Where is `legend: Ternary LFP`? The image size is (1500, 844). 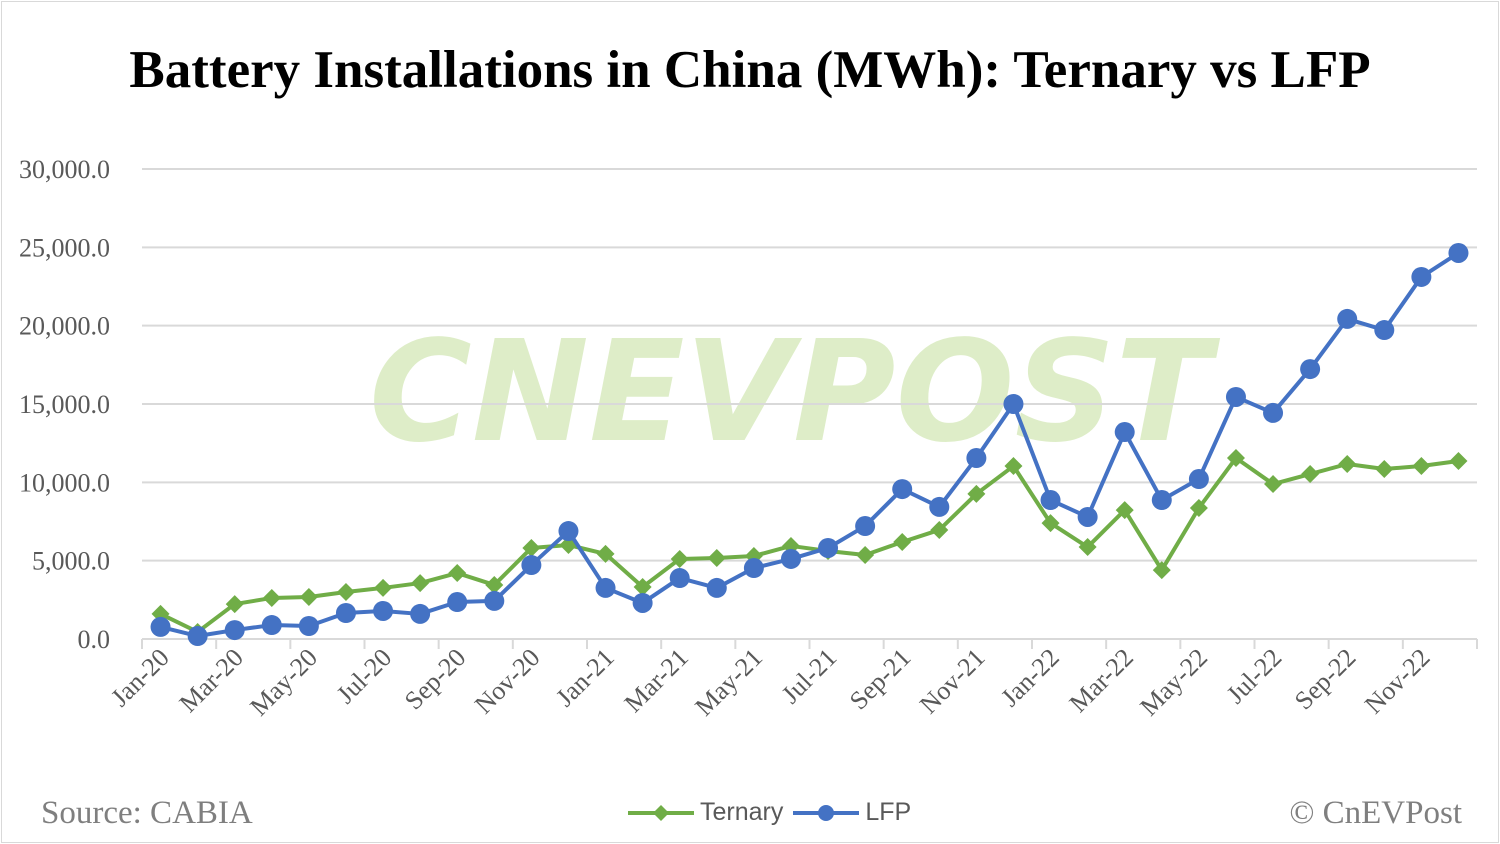 legend: Ternary LFP is located at coordinates (774, 812).